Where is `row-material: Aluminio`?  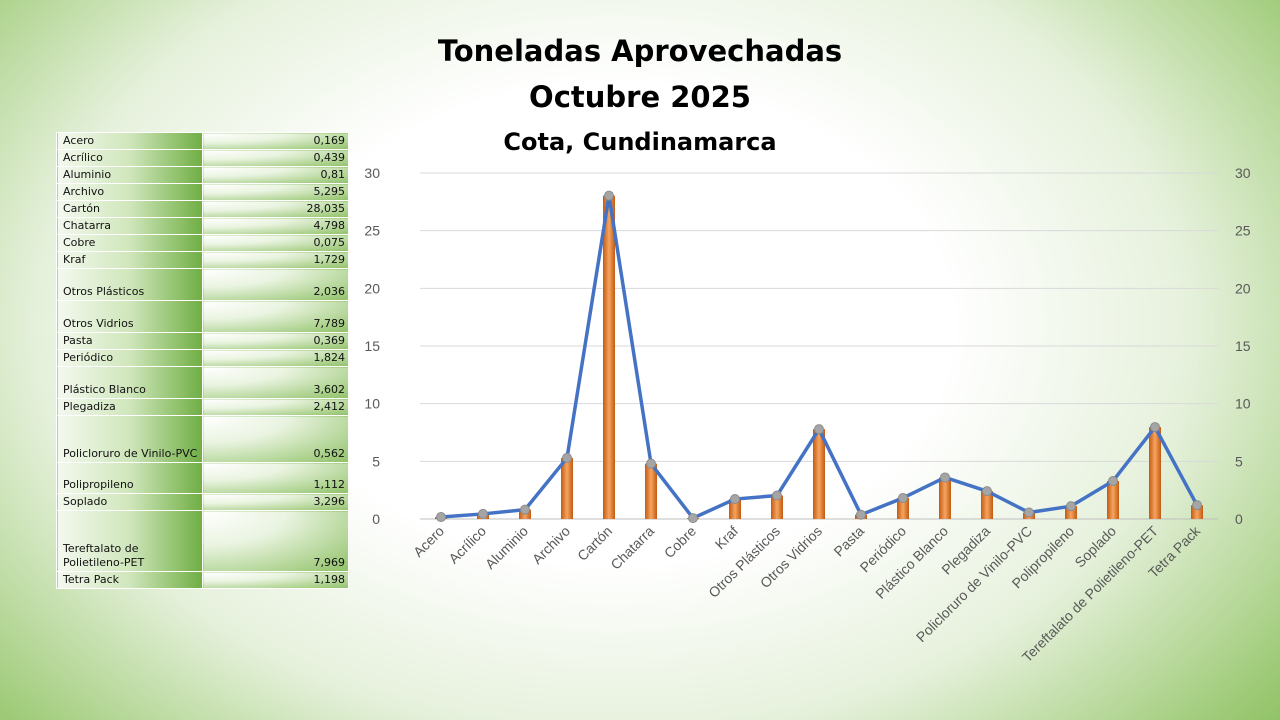
row-material: Aluminio is located at coordinates (129, 175).